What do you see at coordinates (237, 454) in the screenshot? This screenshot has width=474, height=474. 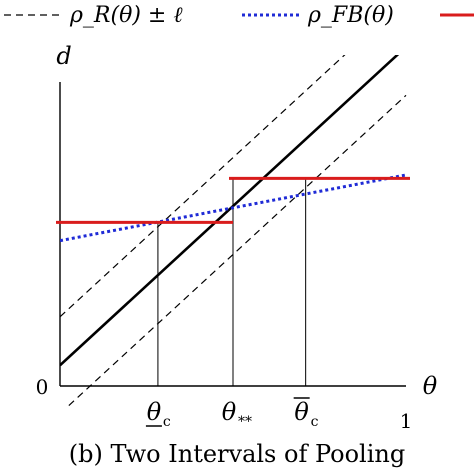 I see `figure-caption: (b) Two Intervals of Pooling` at bounding box center [237, 454].